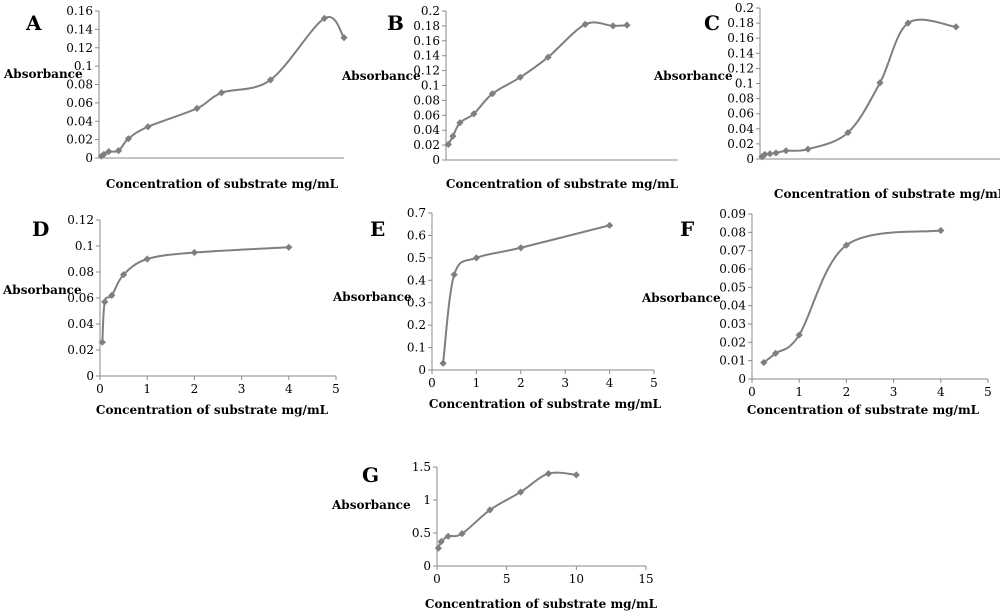 Image resolution: width=1000 pixels, height=616 pixels. I want to click on y-tick-label: 0.01, so click(732, 361).